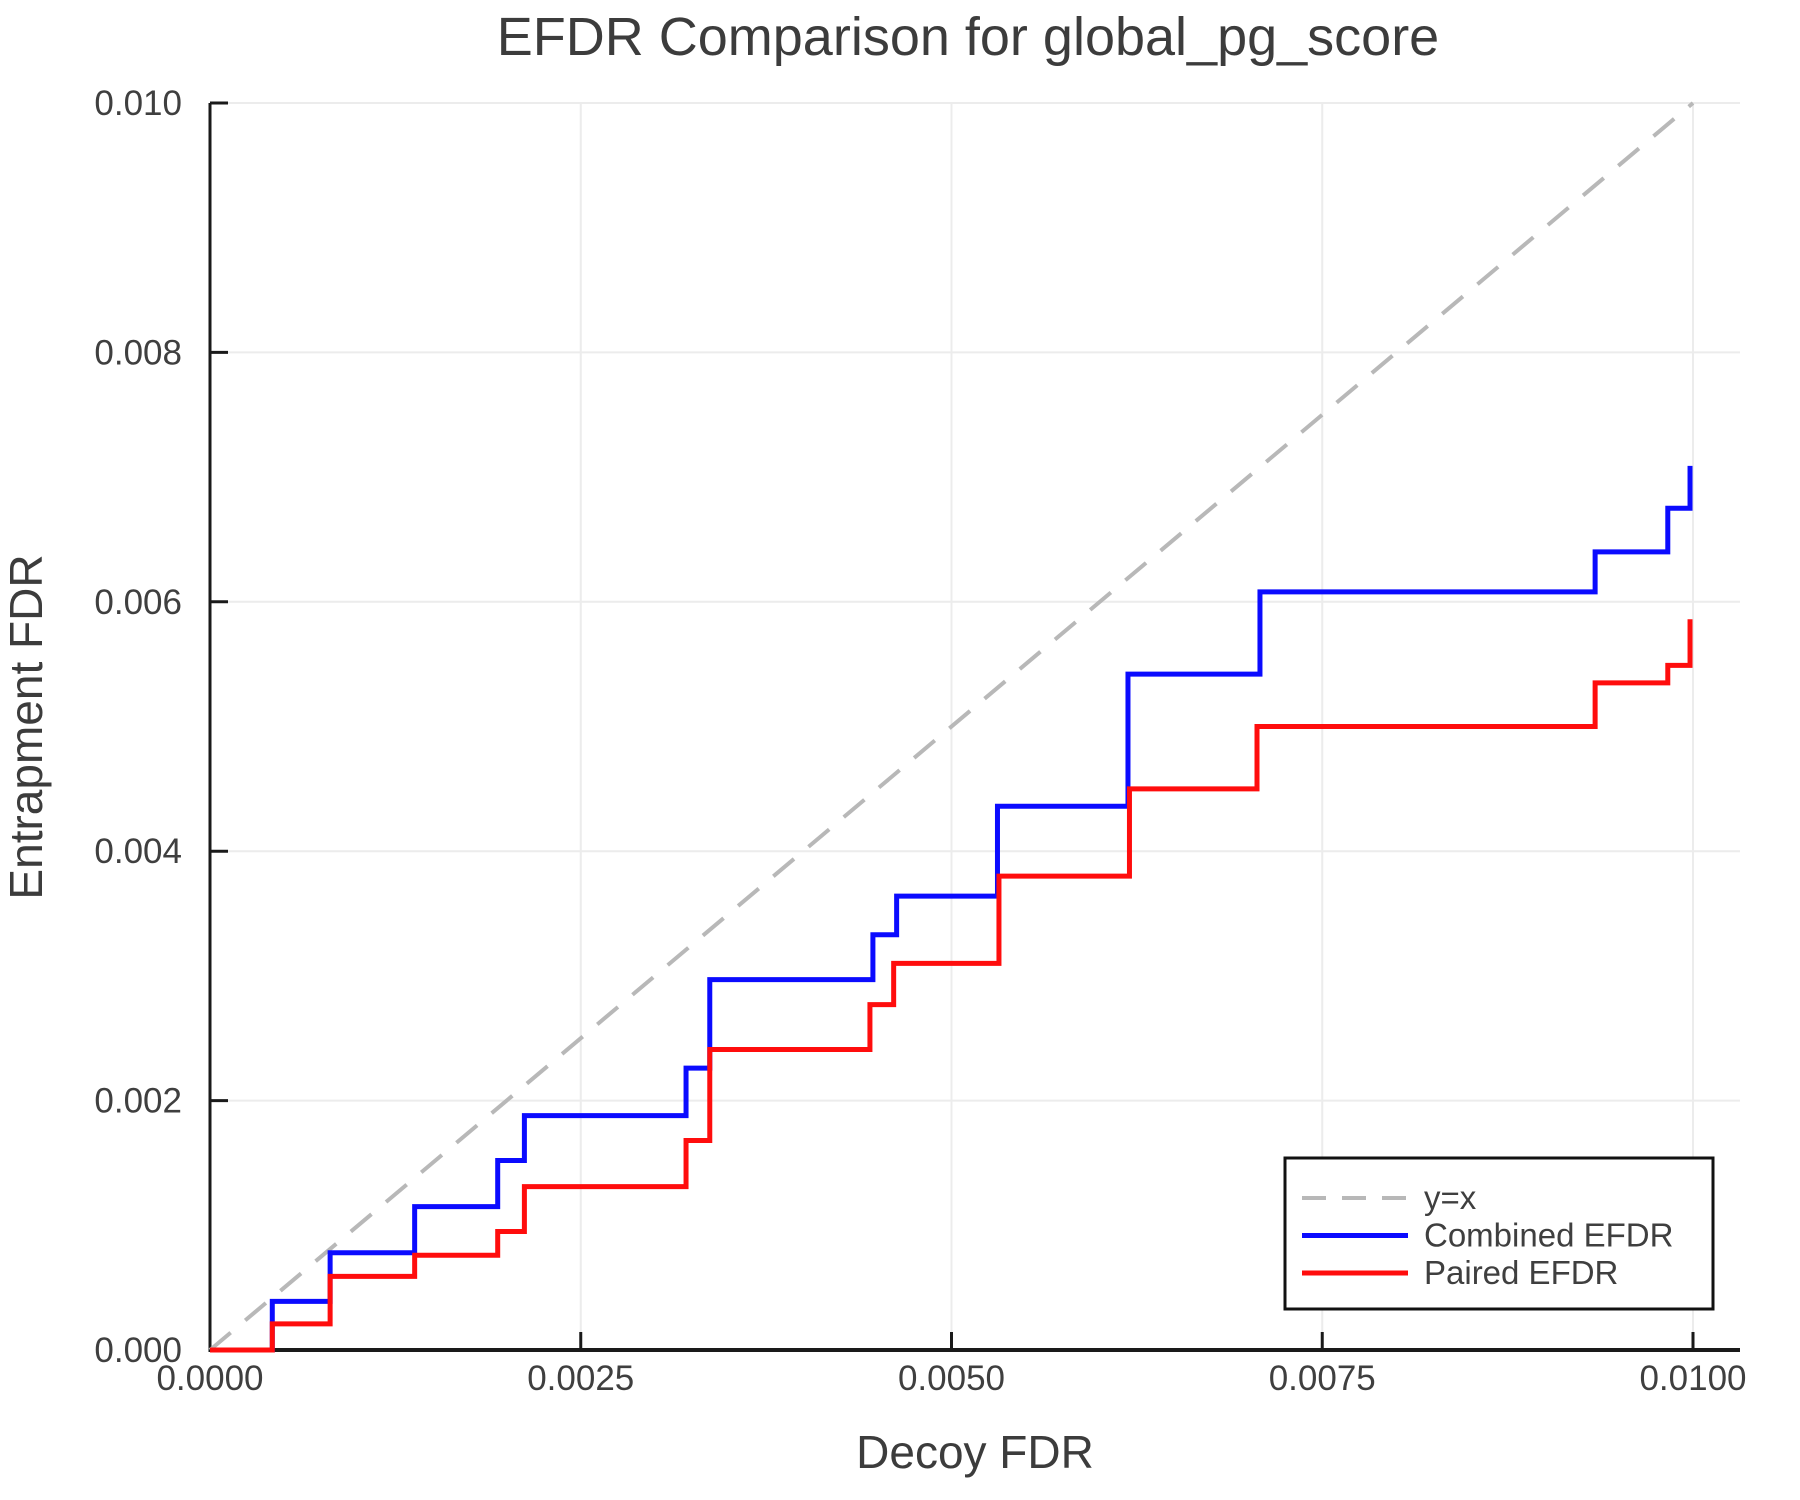 This screenshot has width=1800, height=1500. Describe the element at coordinates (1692, 1378) in the screenshot. I see `x-tick-label: 0.0100` at that location.